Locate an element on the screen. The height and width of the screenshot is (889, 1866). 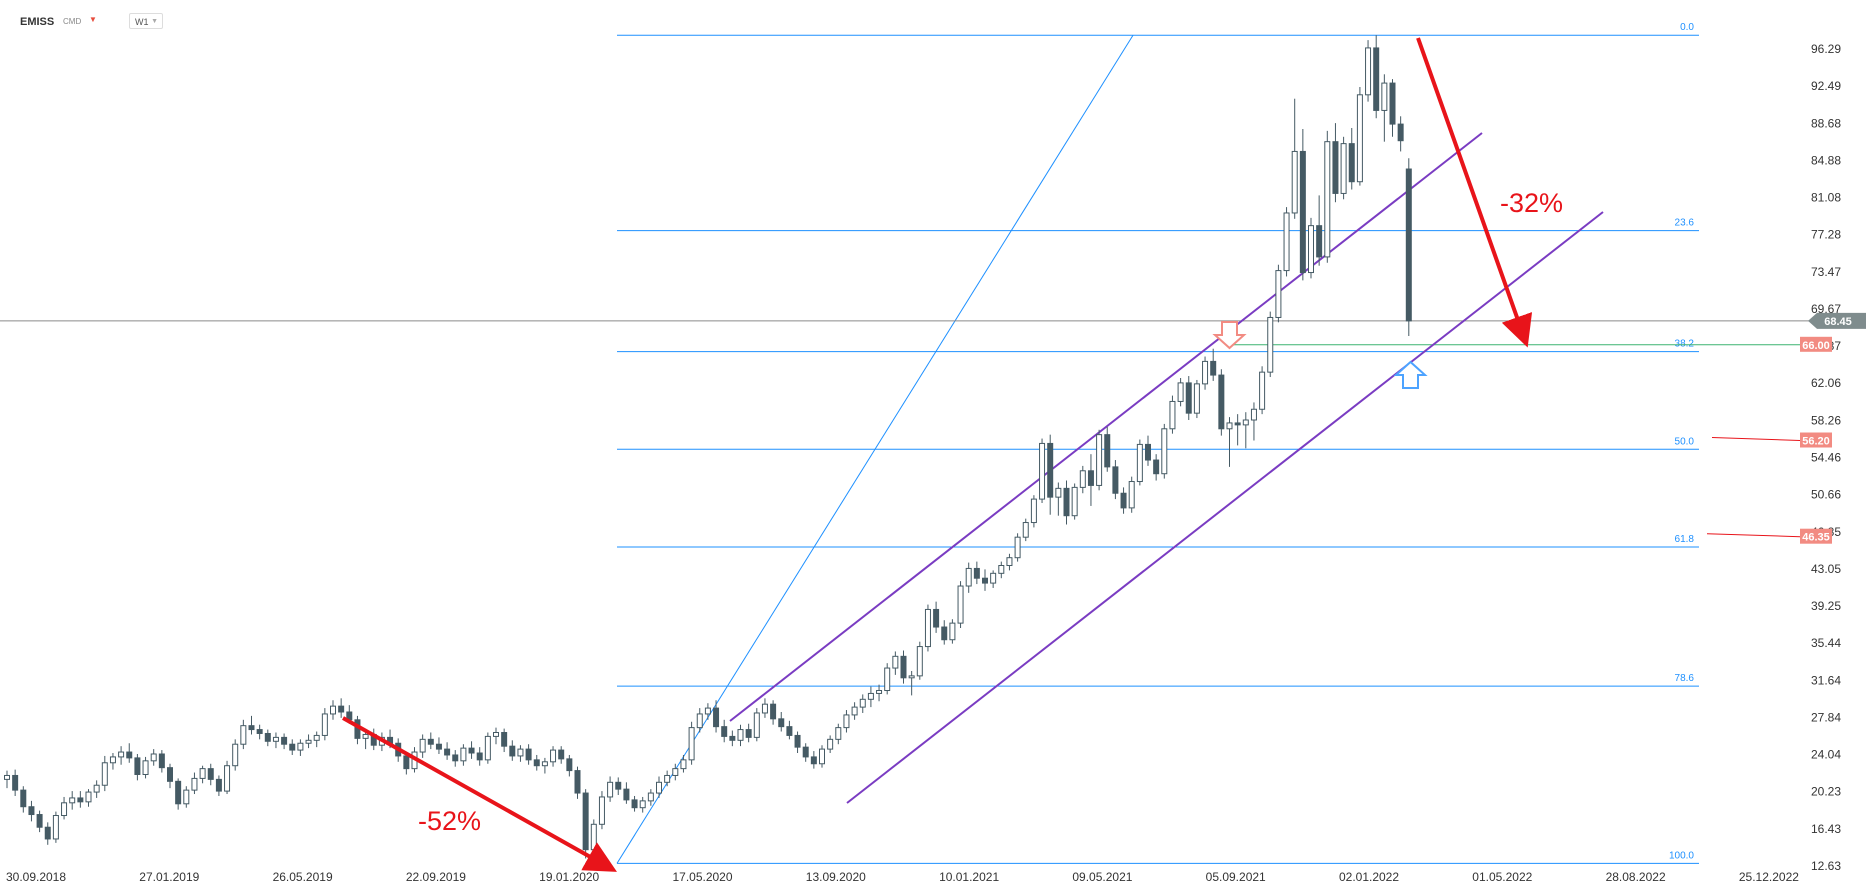
current-price-badge is located at coordinates (1837, 320).